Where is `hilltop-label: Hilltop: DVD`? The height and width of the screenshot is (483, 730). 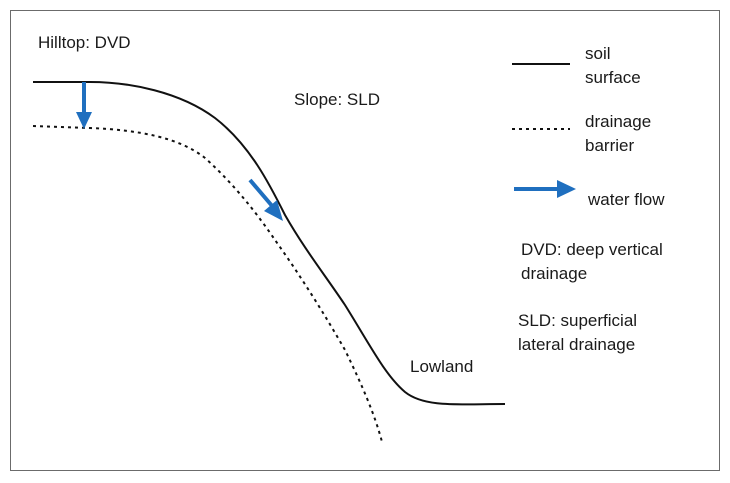
hilltop-label: Hilltop: DVD is located at coordinates (84, 42).